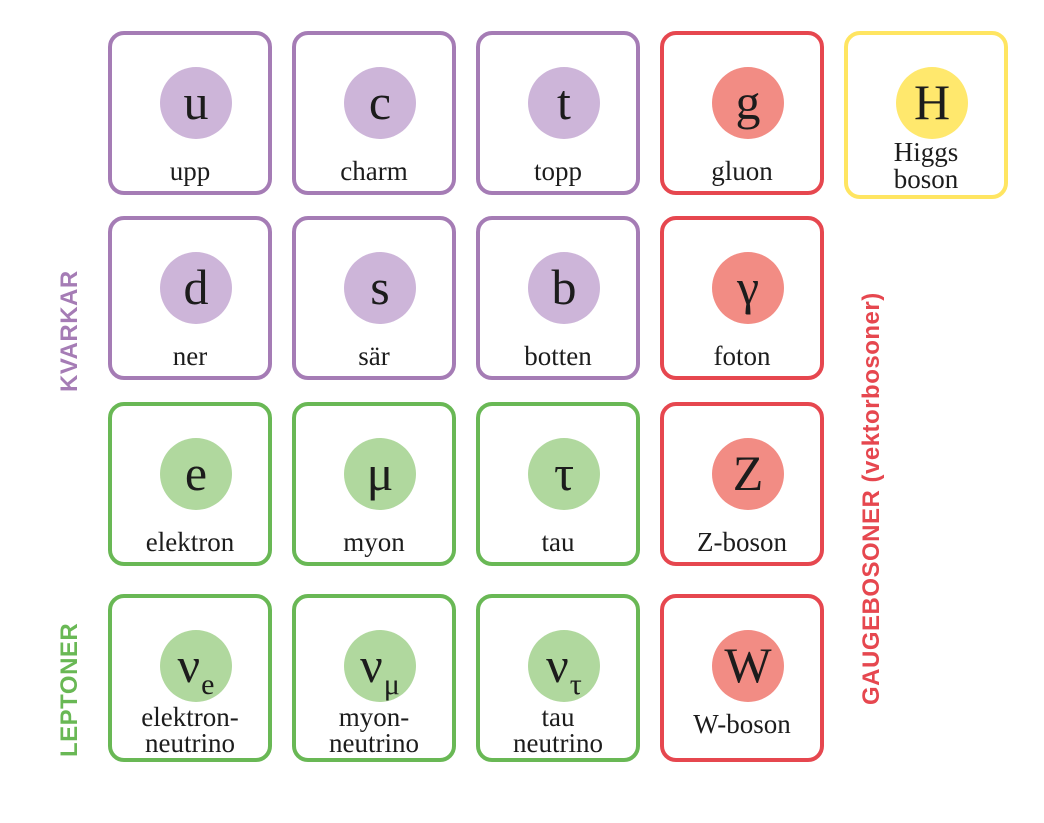  I want to click on particle-name: topp, so click(557, 171).